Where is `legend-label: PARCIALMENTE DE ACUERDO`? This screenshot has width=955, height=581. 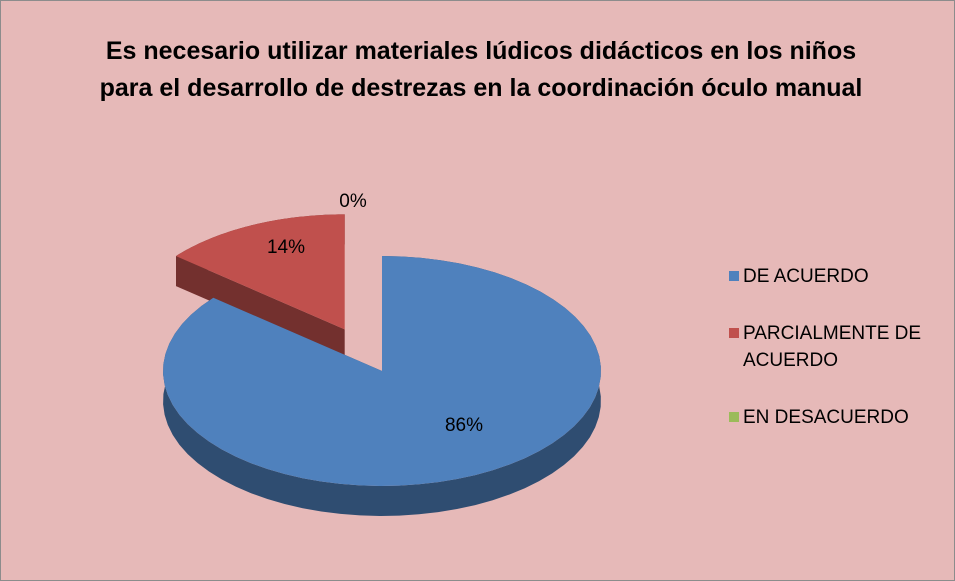 legend-label: PARCIALMENTE DE ACUERDO is located at coordinates (832, 347).